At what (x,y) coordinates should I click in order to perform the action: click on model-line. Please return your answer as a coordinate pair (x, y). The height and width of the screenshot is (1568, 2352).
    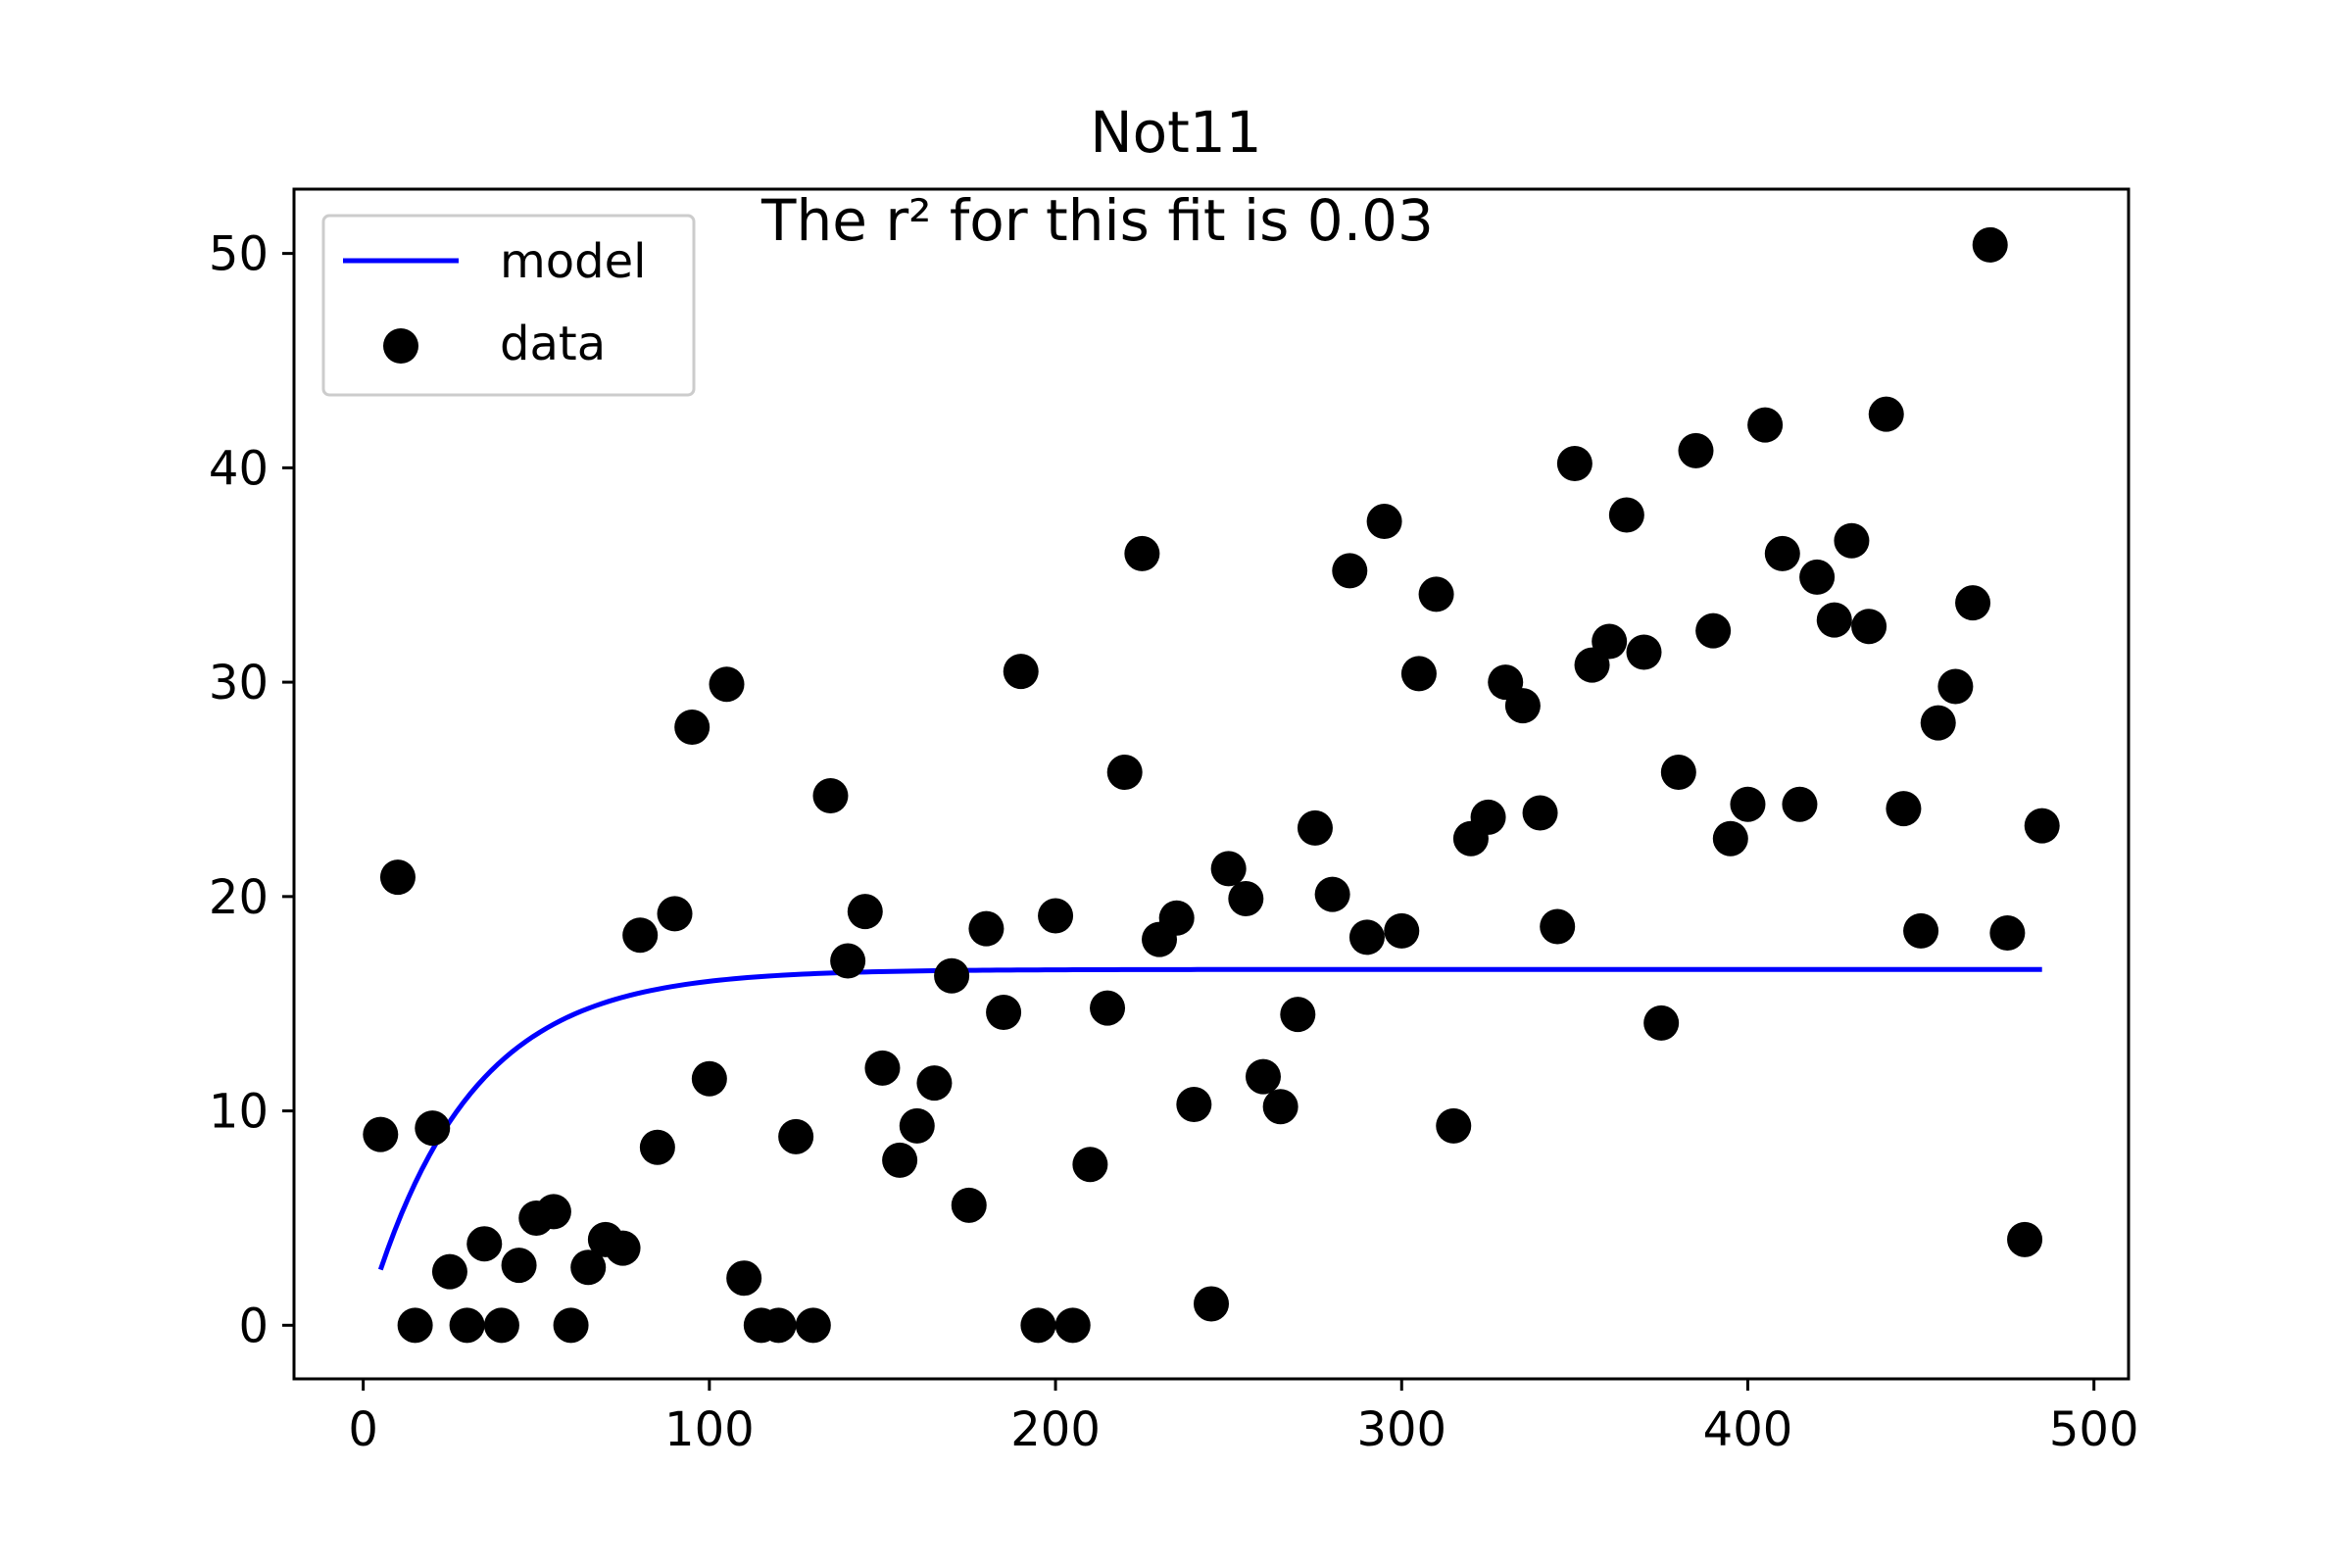
    Looking at the image, I should click on (1209, 1118).